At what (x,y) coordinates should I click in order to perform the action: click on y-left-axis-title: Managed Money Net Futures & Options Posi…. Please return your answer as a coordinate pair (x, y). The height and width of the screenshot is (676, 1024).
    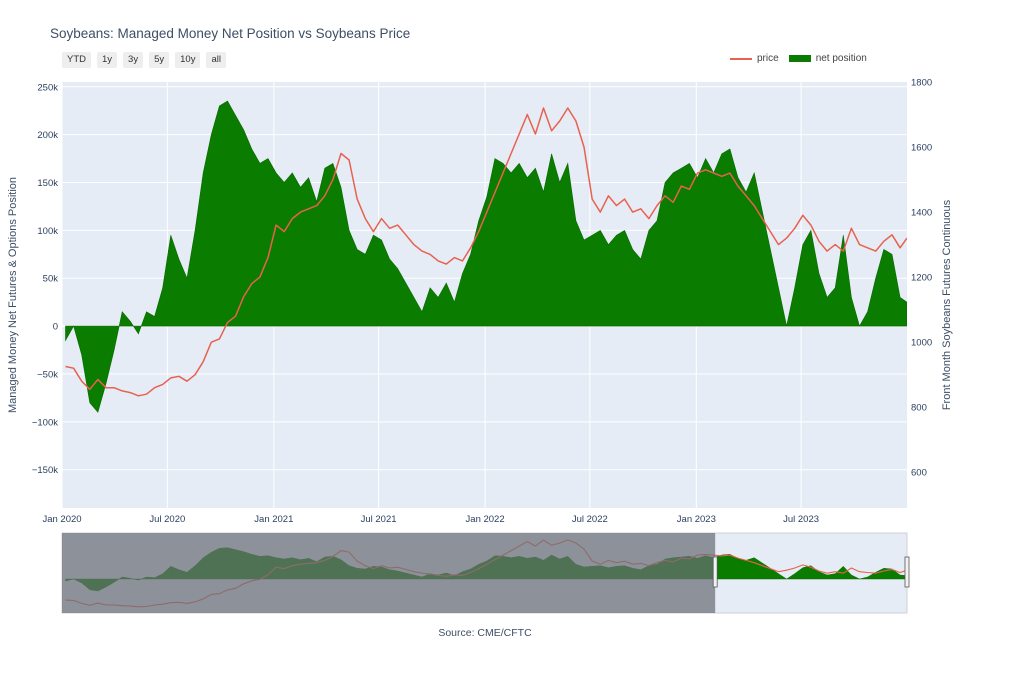
    Looking at the image, I should click on (13, 295).